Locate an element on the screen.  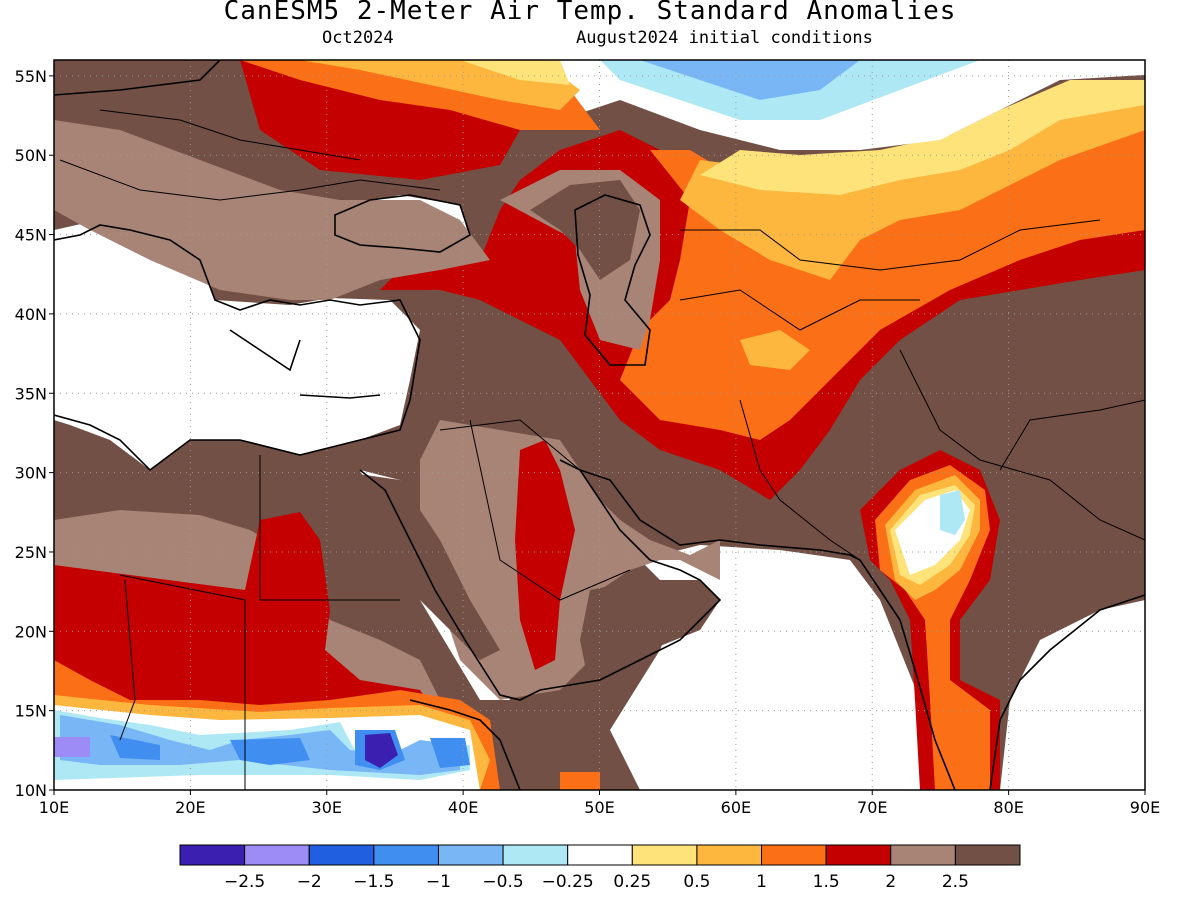
colorbar-label: 0.5 is located at coordinates (696, 882).